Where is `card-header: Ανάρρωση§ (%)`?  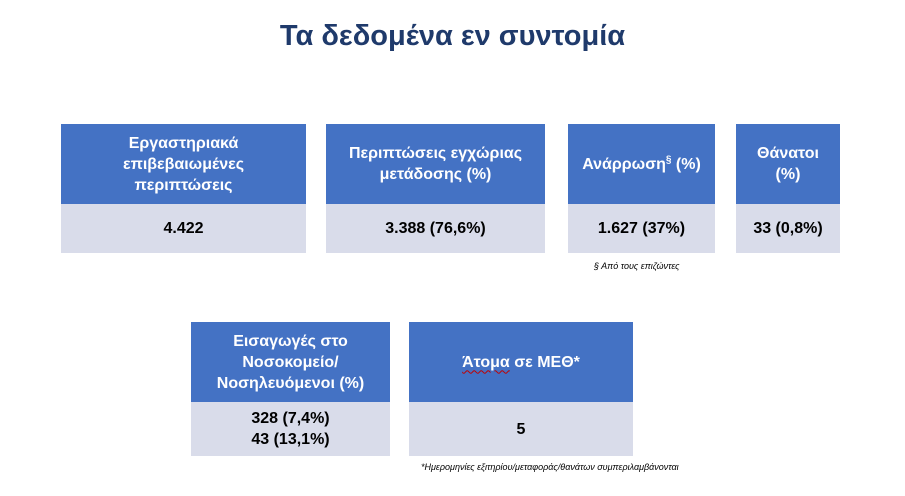
card-header: Ανάρρωση§ (%) is located at coordinates (641, 164).